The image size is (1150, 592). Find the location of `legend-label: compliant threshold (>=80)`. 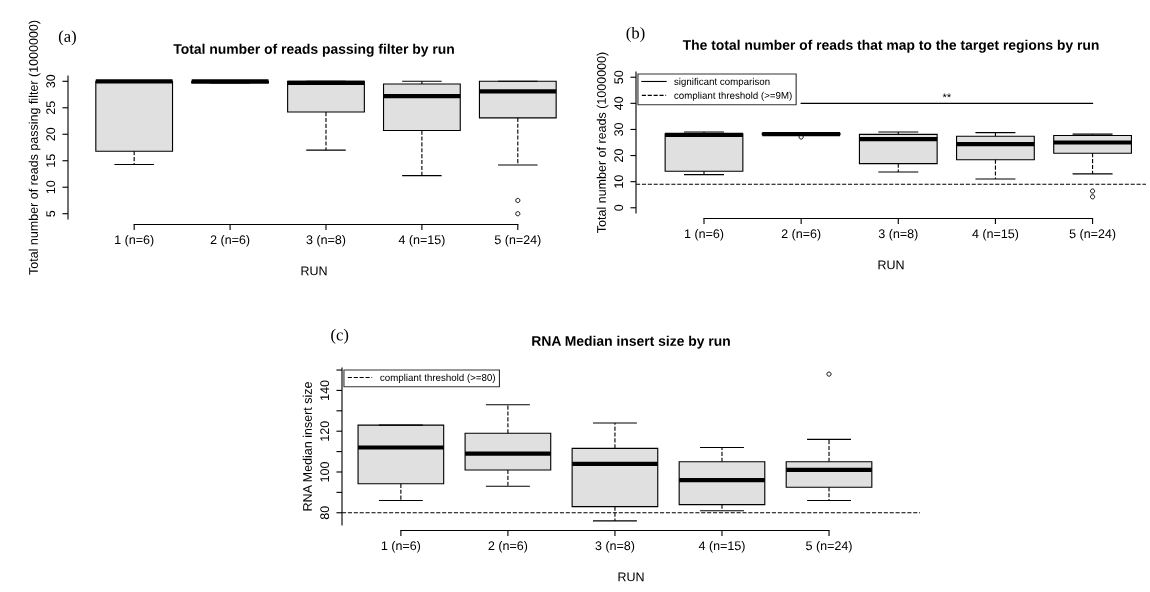

legend-label: compliant threshold (>=80) is located at coordinates (437, 378).